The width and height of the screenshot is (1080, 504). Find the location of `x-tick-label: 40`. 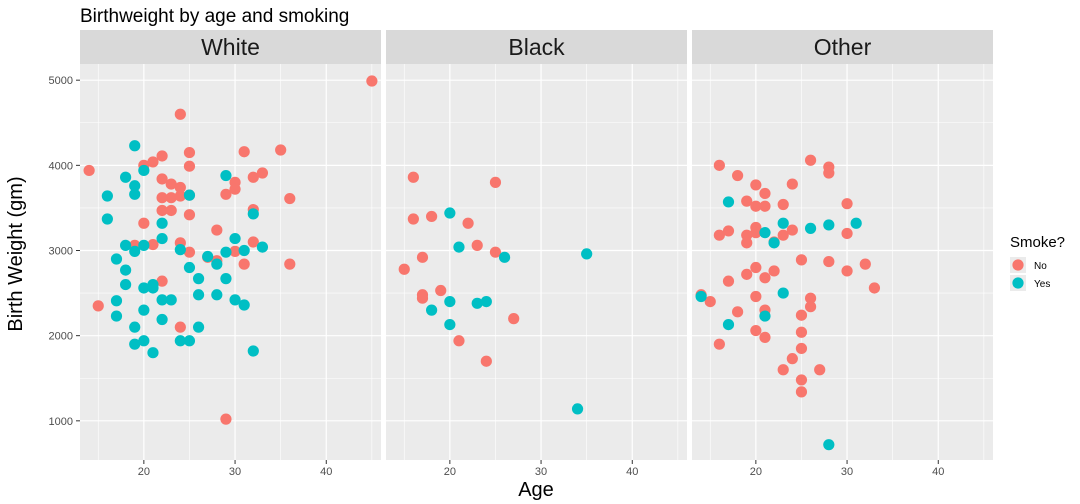

x-tick-label: 40 is located at coordinates (326, 472).